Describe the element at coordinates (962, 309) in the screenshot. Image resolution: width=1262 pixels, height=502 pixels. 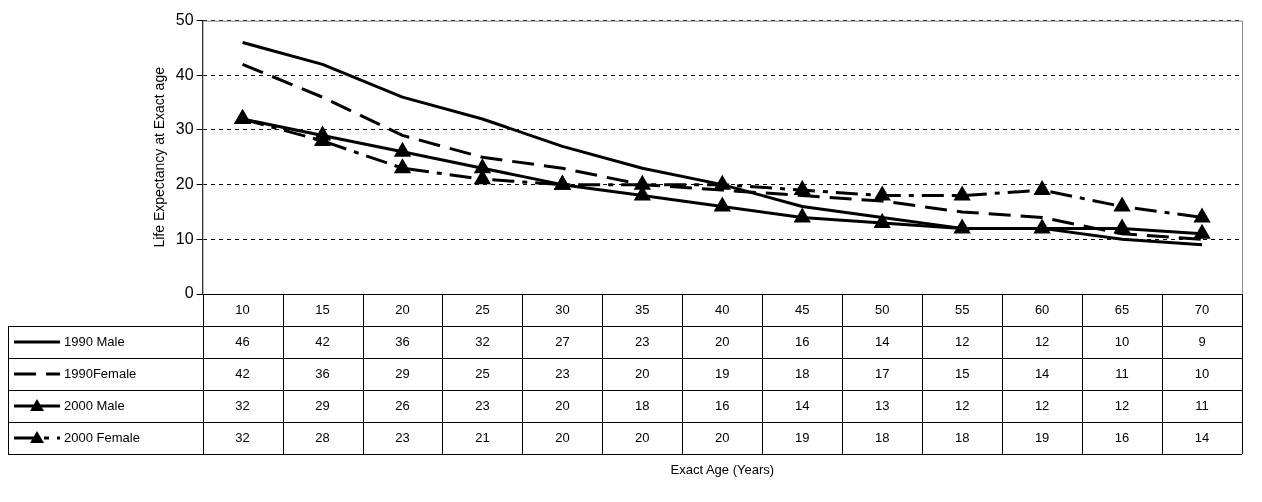
I see `x-tick-label: 55` at that location.